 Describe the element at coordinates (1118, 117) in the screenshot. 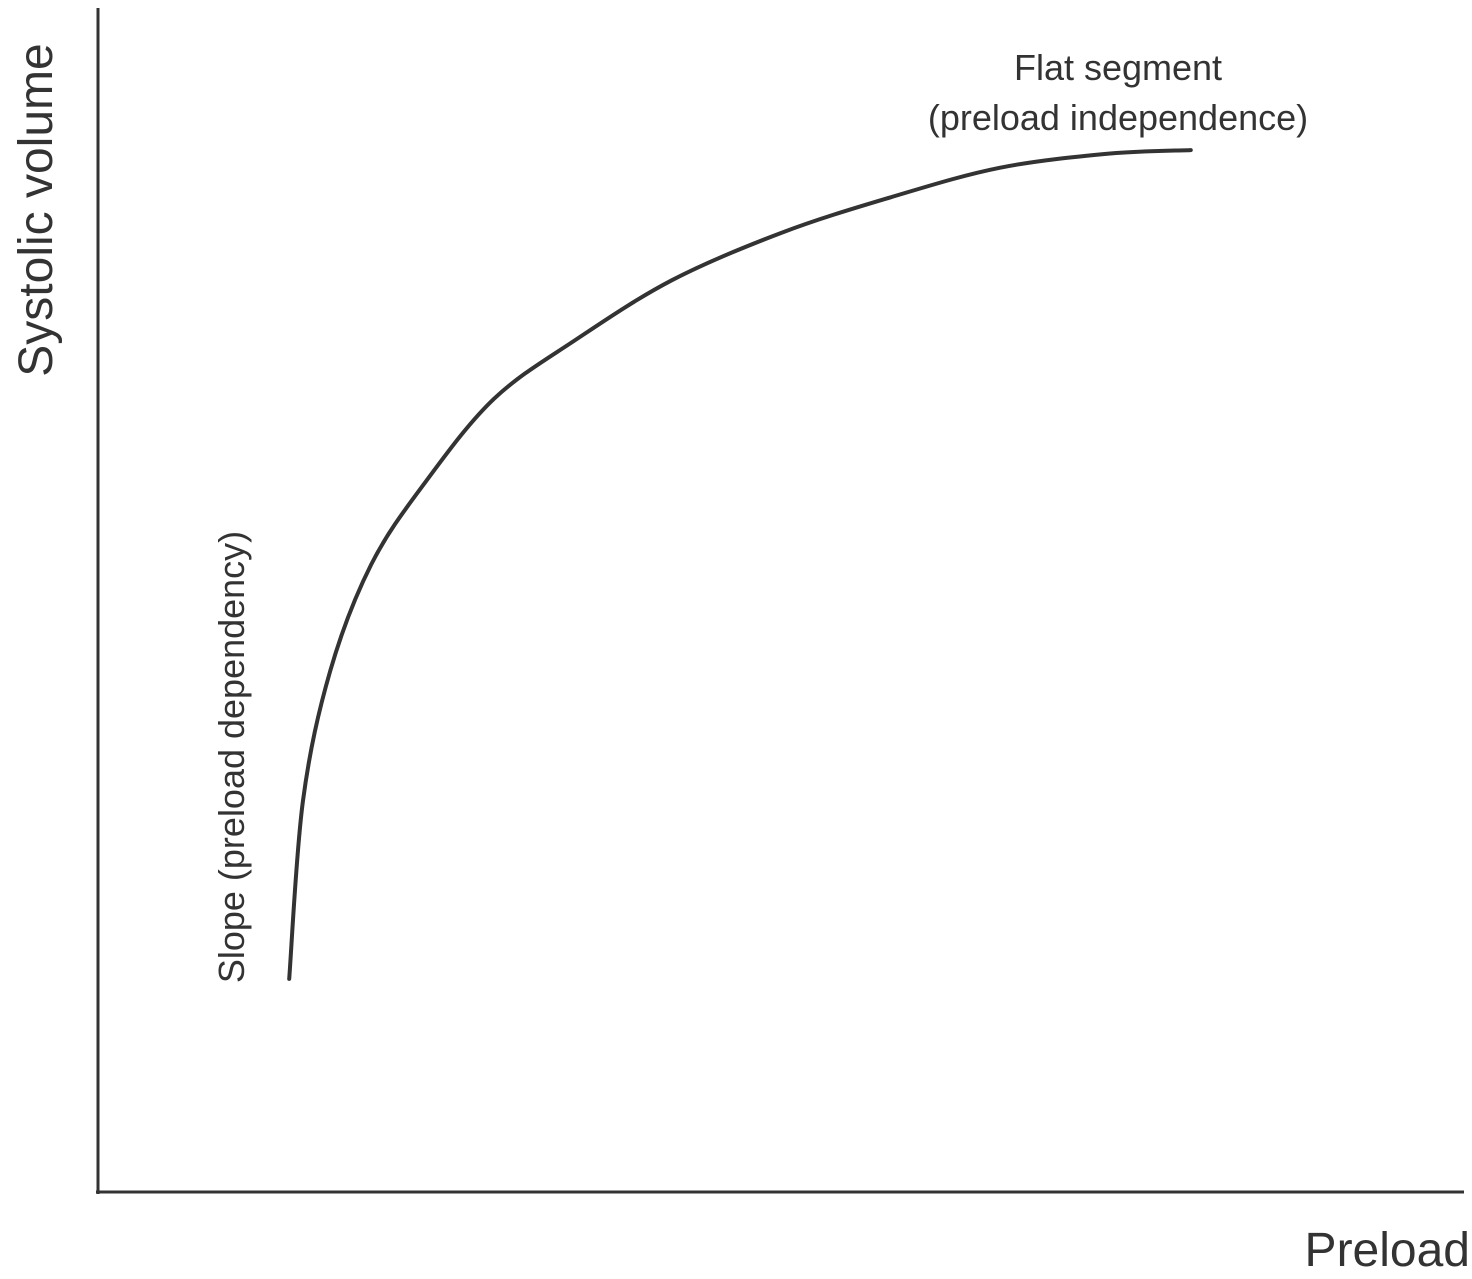

I see `annotation-flat-line-2: (preload independence)` at that location.